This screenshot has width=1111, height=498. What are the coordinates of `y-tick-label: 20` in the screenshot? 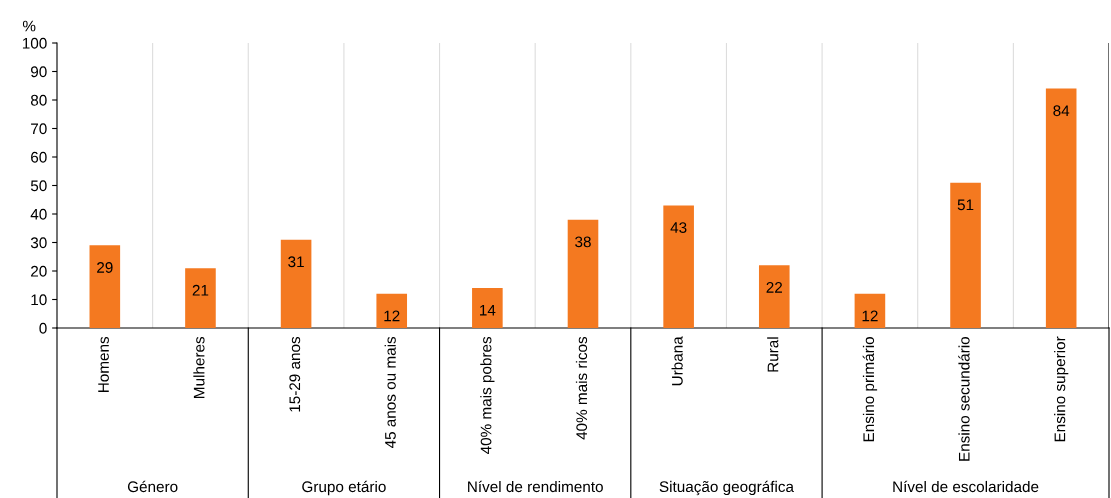 It's located at (39, 271).